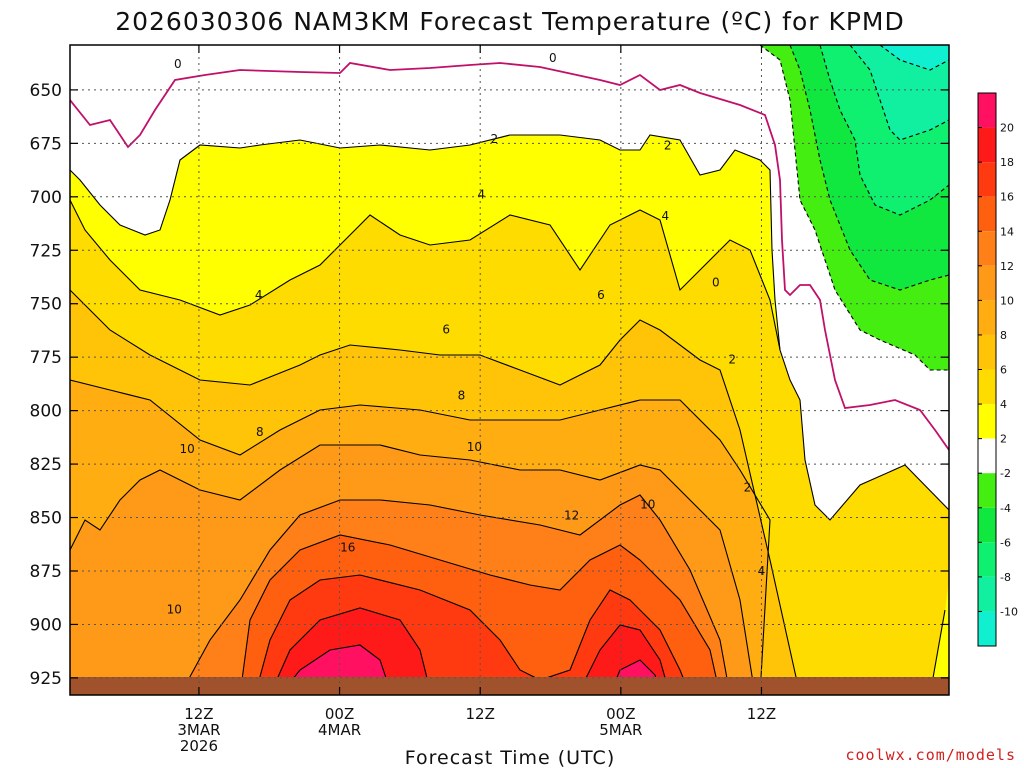  What do you see at coordinates (1007, 266) in the screenshot?
I see `colorbar-tick-label: 12` at bounding box center [1007, 266].